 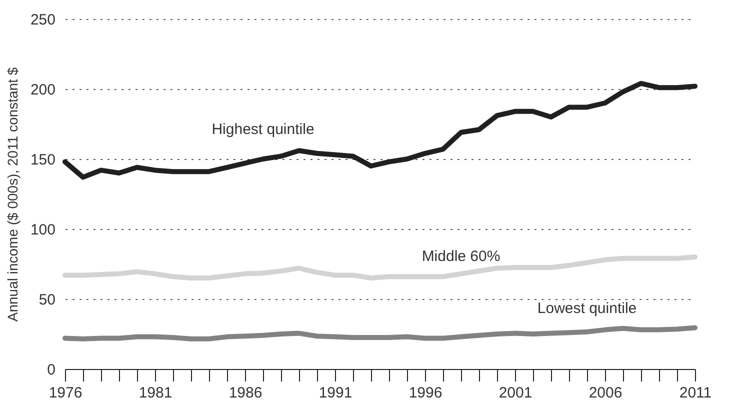 I want to click on x-tick-label: 2011, so click(x=695, y=393).